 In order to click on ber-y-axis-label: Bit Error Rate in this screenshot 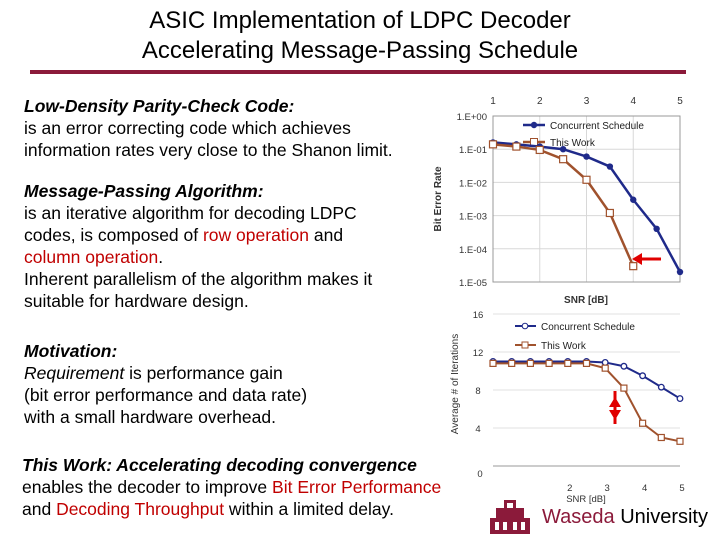, I will do `click(438, 198)`.